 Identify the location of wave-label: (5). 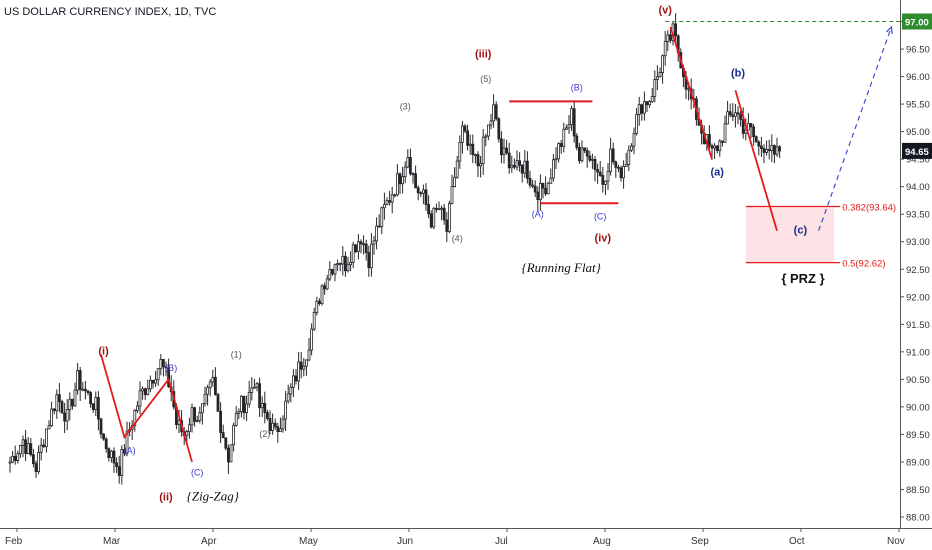
(485, 79).